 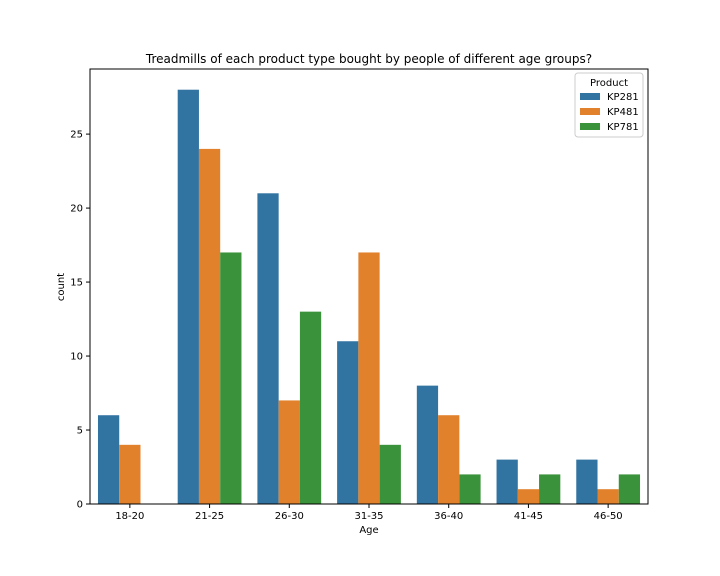 I want to click on legend-title: Product, so click(x=609, y=83).